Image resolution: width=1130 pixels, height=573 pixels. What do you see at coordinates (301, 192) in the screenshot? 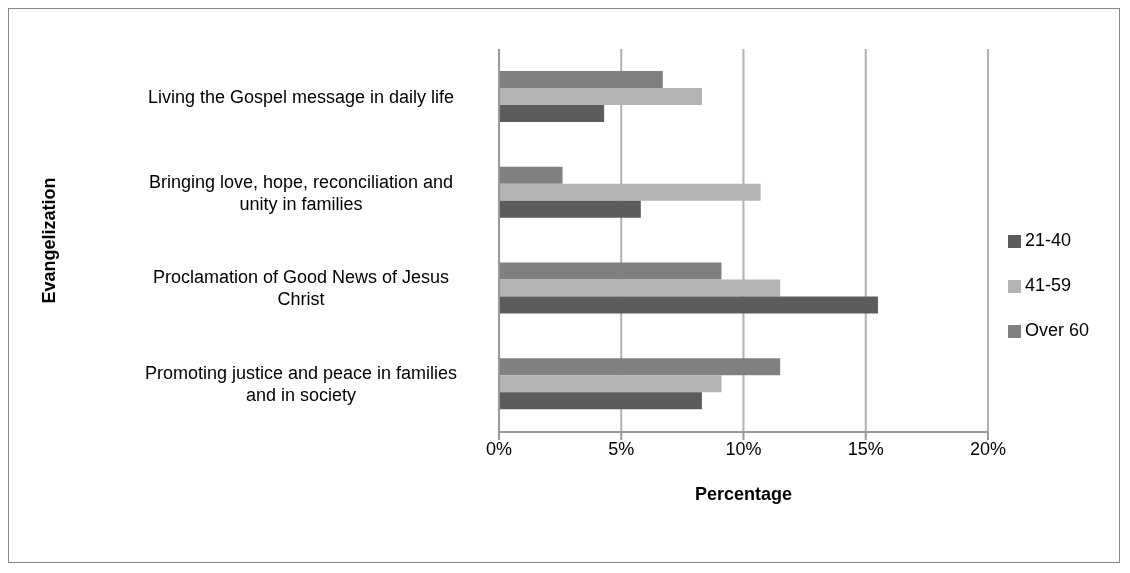
I see `y-tick-label: Bringing love, hope, reconciliation and unity in families` at bounding box center [301, 192].